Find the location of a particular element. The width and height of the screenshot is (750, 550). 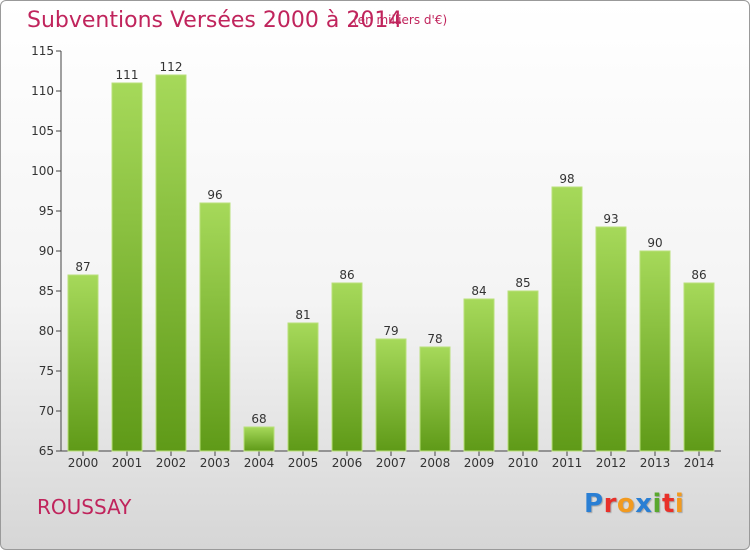

y-axis: 65 70 75 80 85 90 95 100 105 110 115 is located at coordinates (46, 251).